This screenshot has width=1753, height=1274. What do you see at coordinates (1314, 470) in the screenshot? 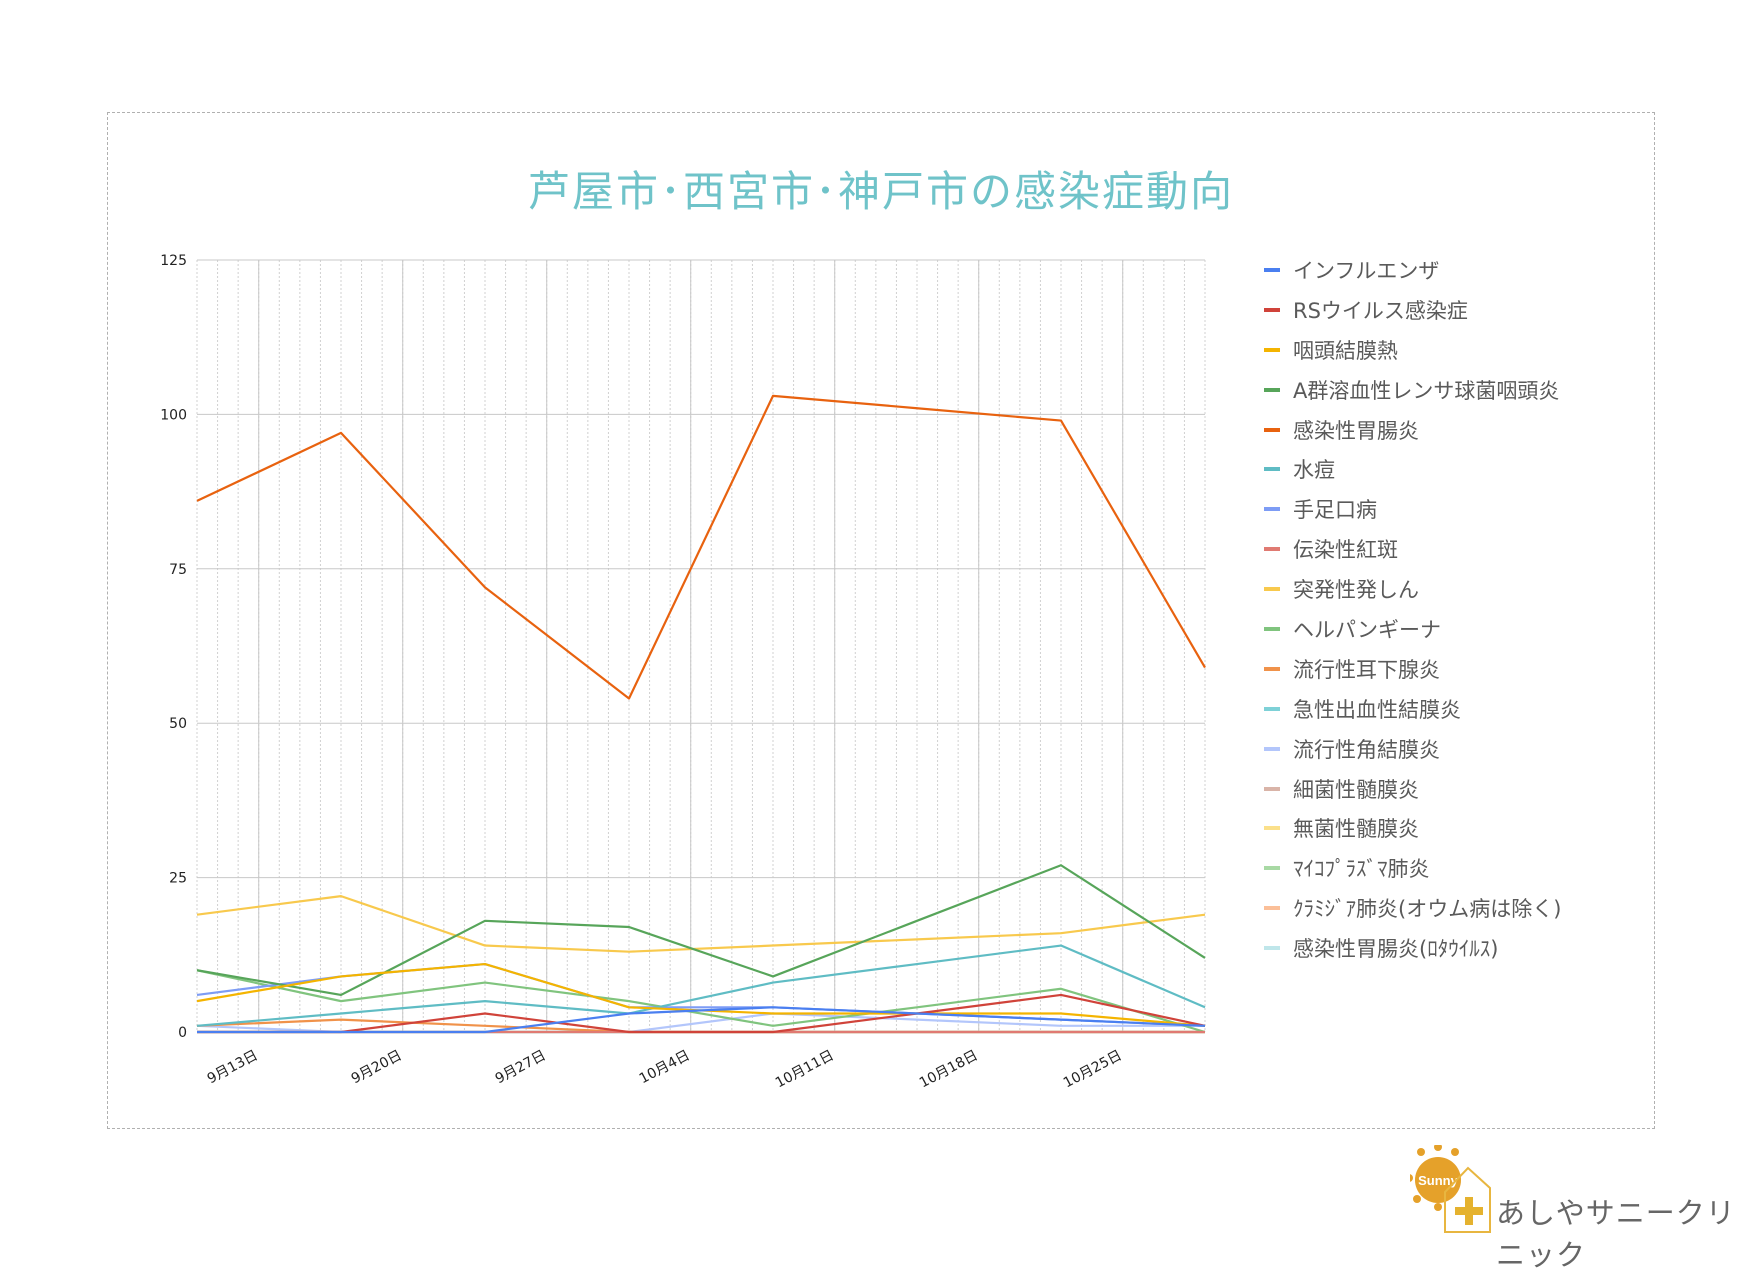
I see `legend-label: 水痘` at bounding box center [1314, 470].